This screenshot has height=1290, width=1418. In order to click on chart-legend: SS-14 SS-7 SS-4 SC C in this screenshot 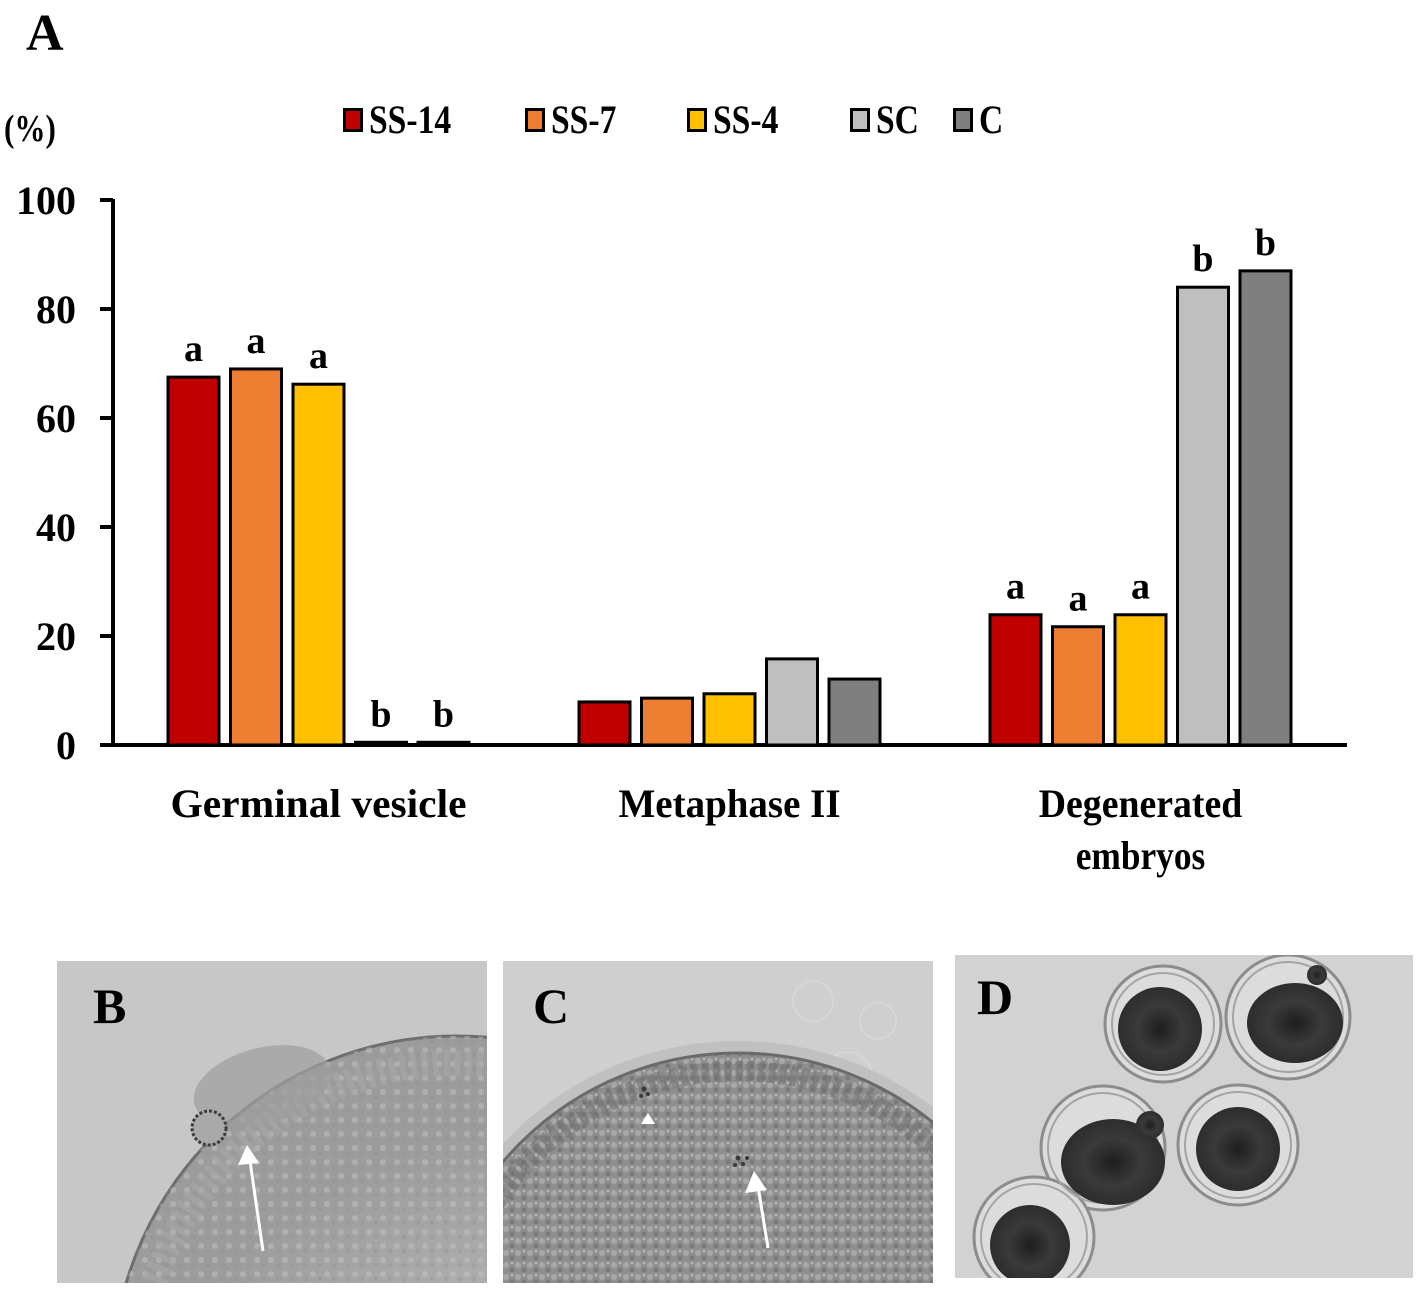, I will do `click(709, 120)`.